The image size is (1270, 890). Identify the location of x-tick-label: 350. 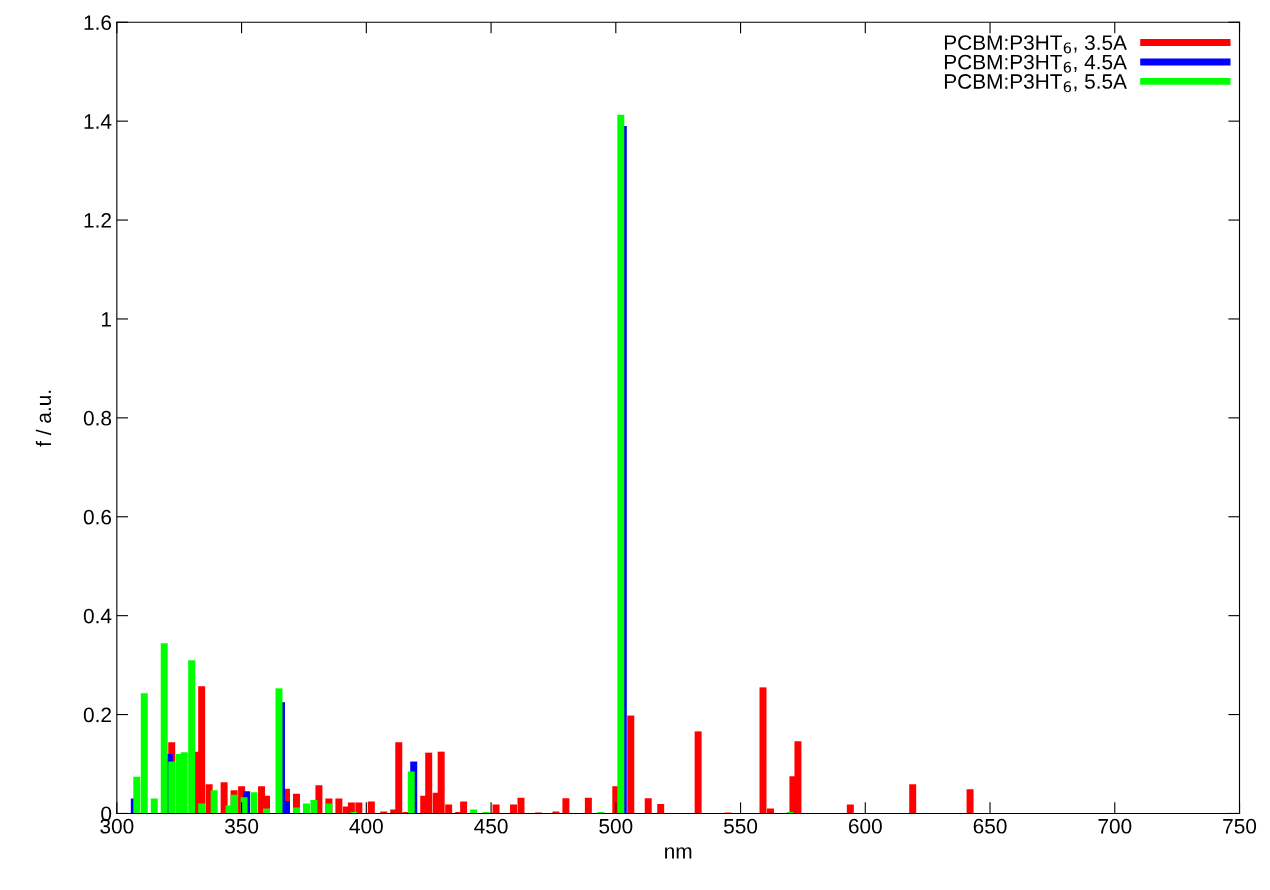
(242, 826).